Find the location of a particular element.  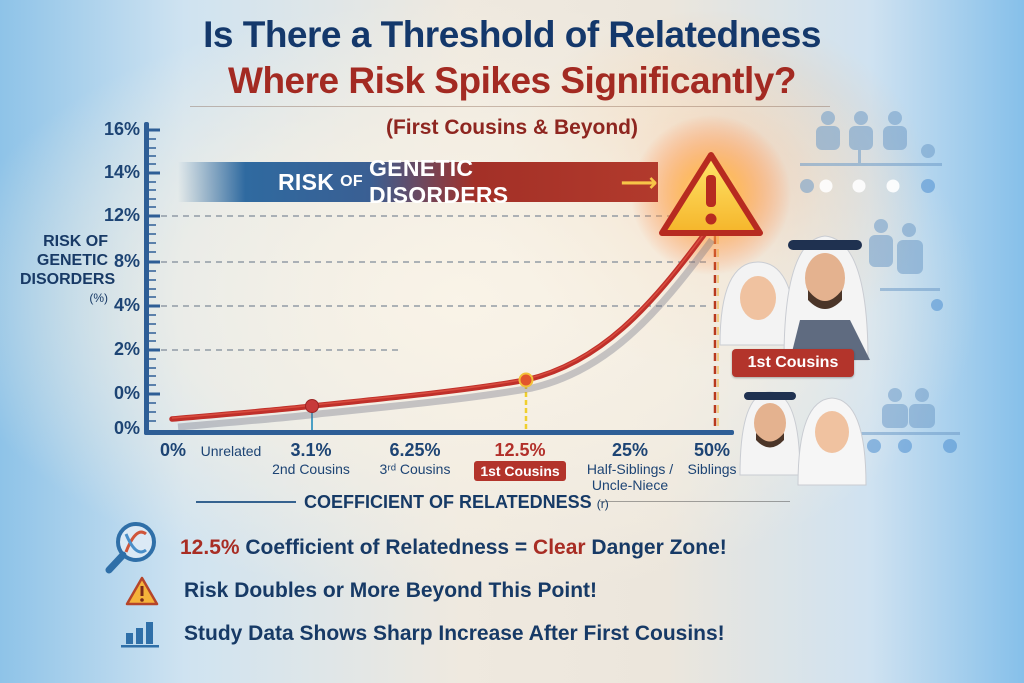

x-title-rule-right is located at coordinates (695, 501).